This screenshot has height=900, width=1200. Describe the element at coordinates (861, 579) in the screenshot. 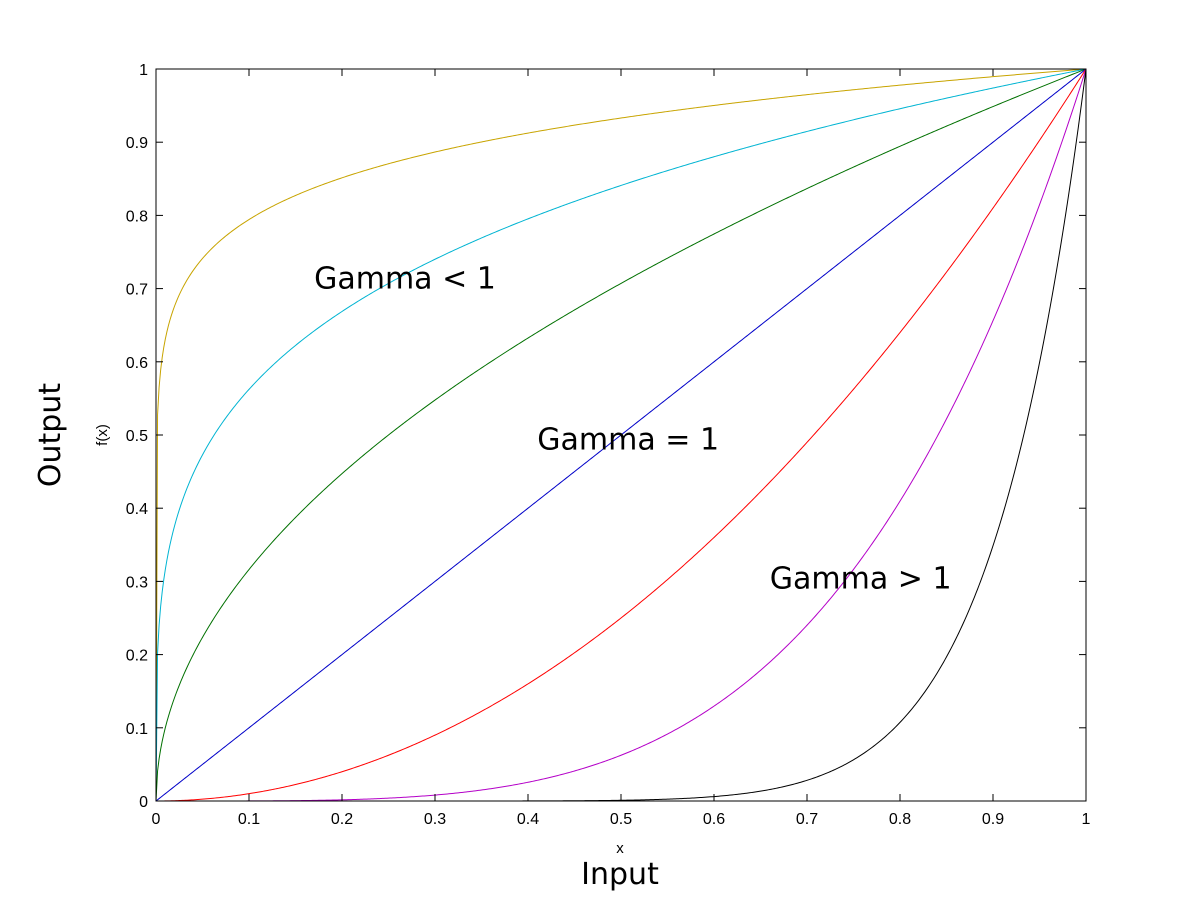

I see `annotation-3: Gamma > 1` at that location.